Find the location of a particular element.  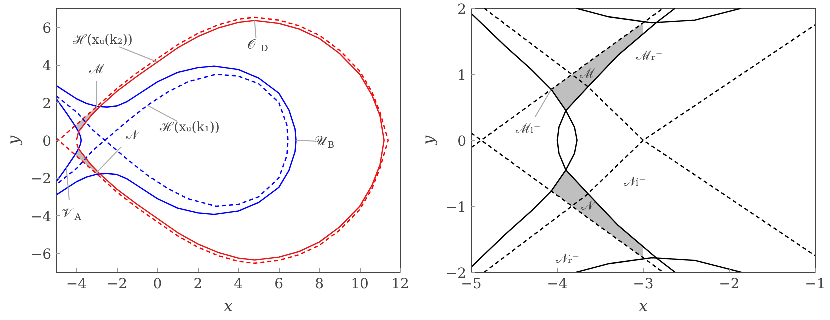

x-tick-label: 10 is located at coordinates (360, 284).